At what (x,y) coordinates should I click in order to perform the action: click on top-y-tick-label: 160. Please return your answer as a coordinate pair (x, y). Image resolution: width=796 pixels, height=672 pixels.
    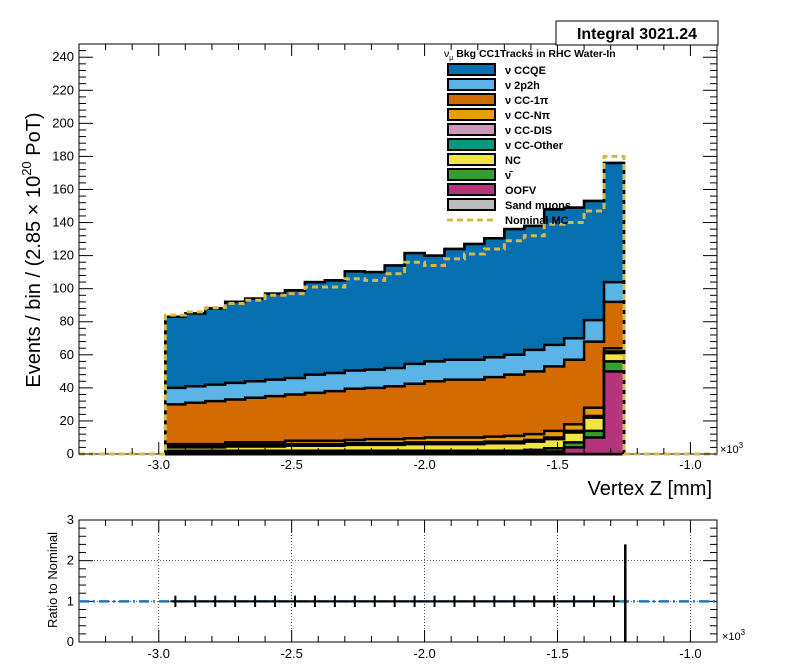
    Looking at the image, I should click on (63, 188).